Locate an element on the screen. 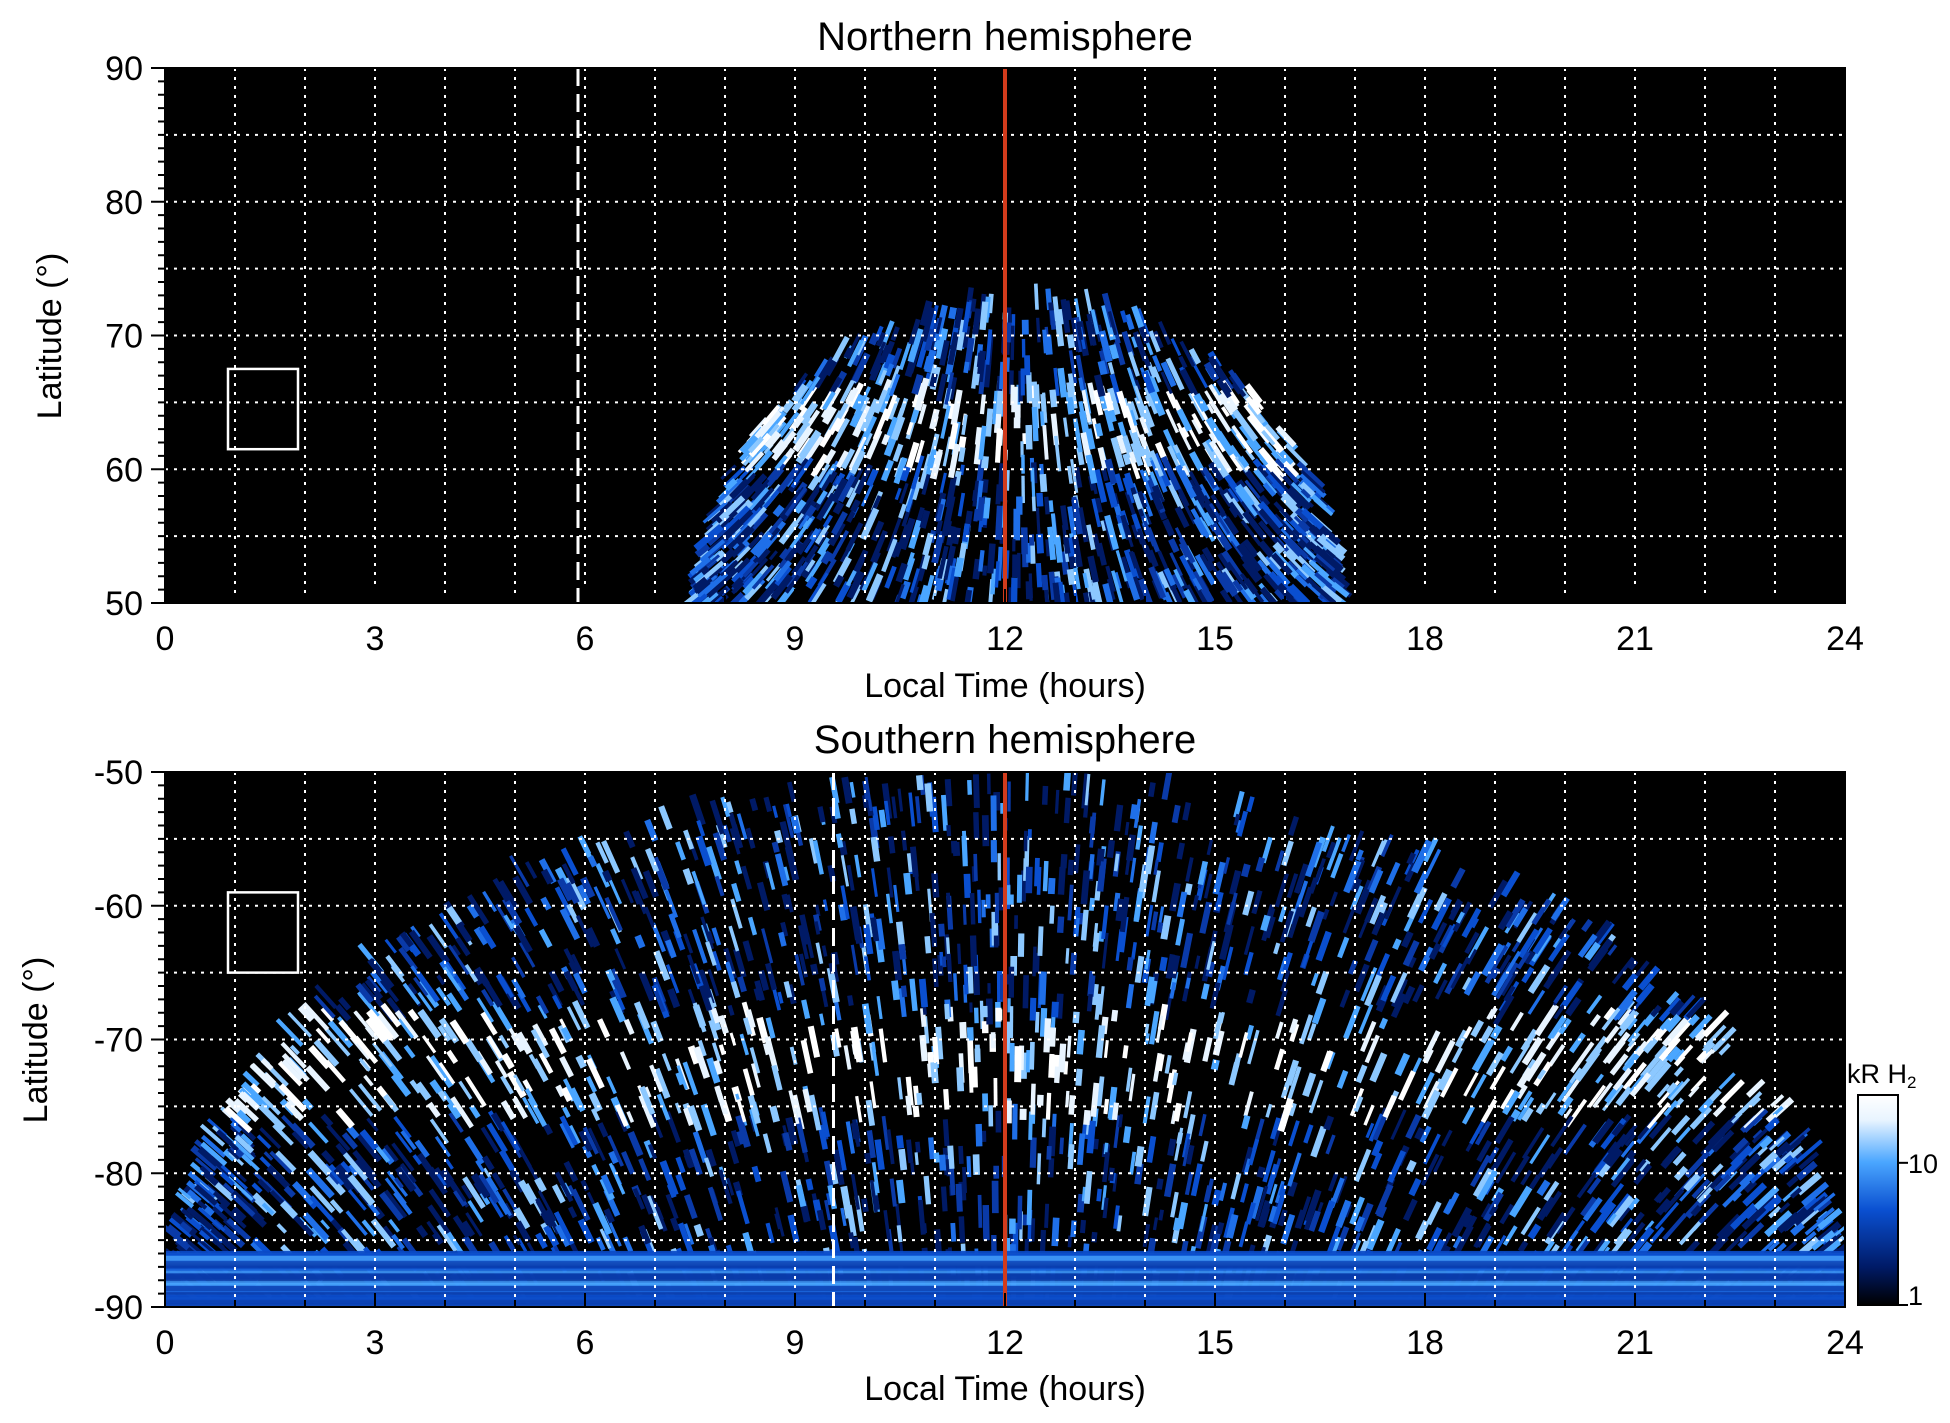  colorbar-gradient is located at coordinates (1878, 1200).